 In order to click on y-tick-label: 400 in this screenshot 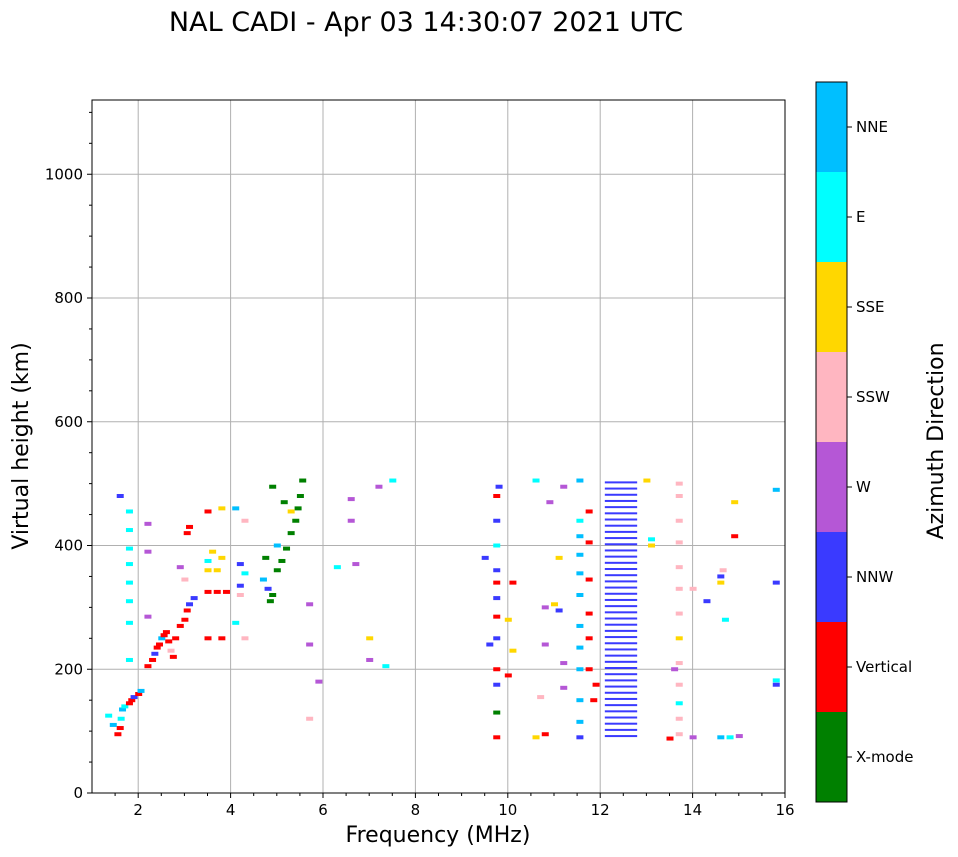, I will do `click(68, 546)`.